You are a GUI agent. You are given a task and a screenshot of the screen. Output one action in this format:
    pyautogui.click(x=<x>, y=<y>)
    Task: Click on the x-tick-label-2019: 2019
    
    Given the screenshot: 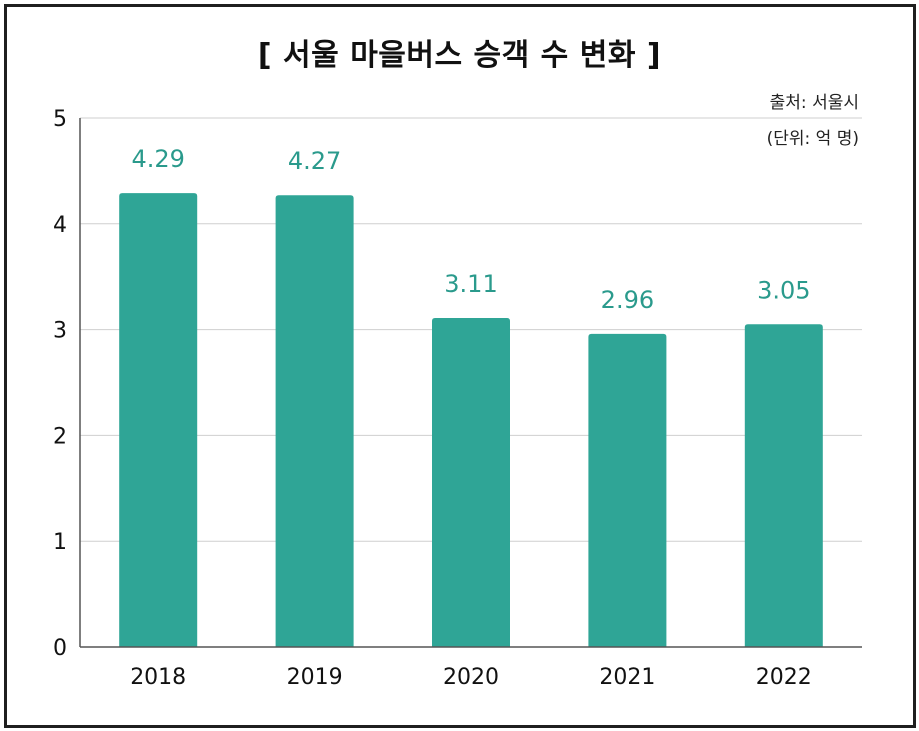 What is the action you would take?
    pyautogui.click(x=315, y=677)
    